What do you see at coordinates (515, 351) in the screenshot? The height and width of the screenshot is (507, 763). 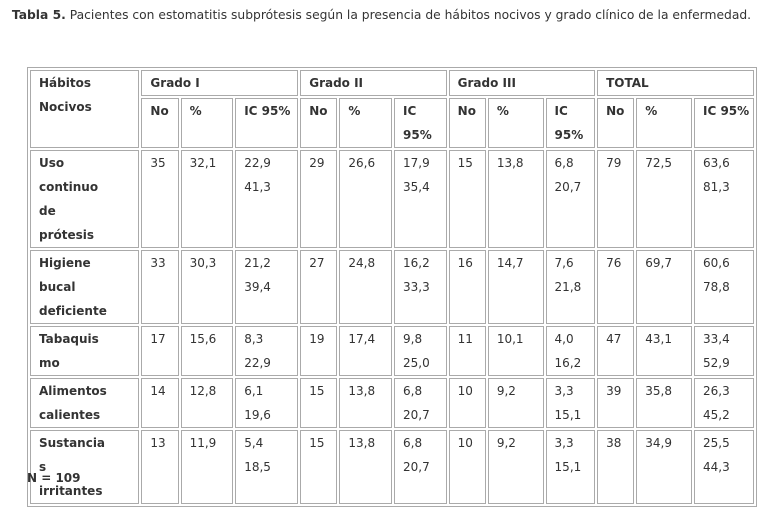 I see `percent-cell: 10,1` at bounding box center [515, 351].